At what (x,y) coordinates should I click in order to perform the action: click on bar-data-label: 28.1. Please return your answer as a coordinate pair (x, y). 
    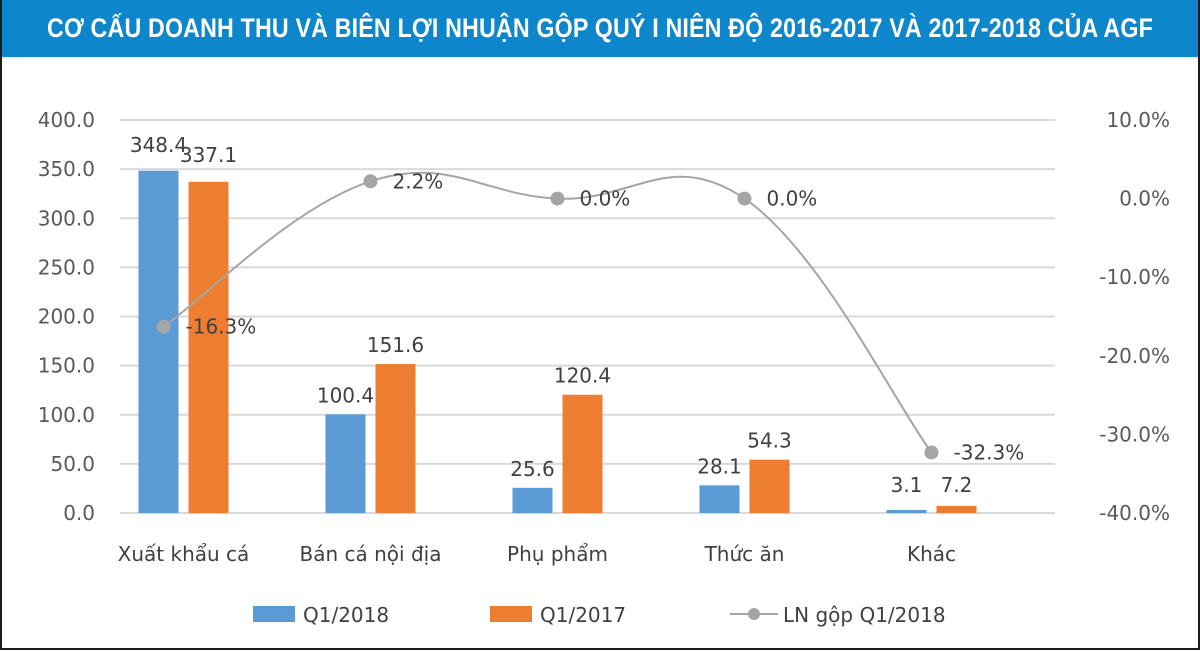
    Looking at the image, I should click on (719, 466).